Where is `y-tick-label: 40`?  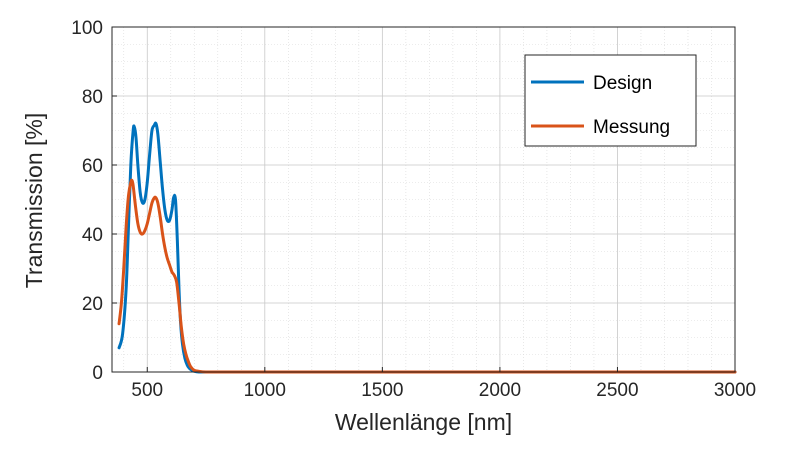
y-tick-label: 40 is located at coordinates (92, 235).